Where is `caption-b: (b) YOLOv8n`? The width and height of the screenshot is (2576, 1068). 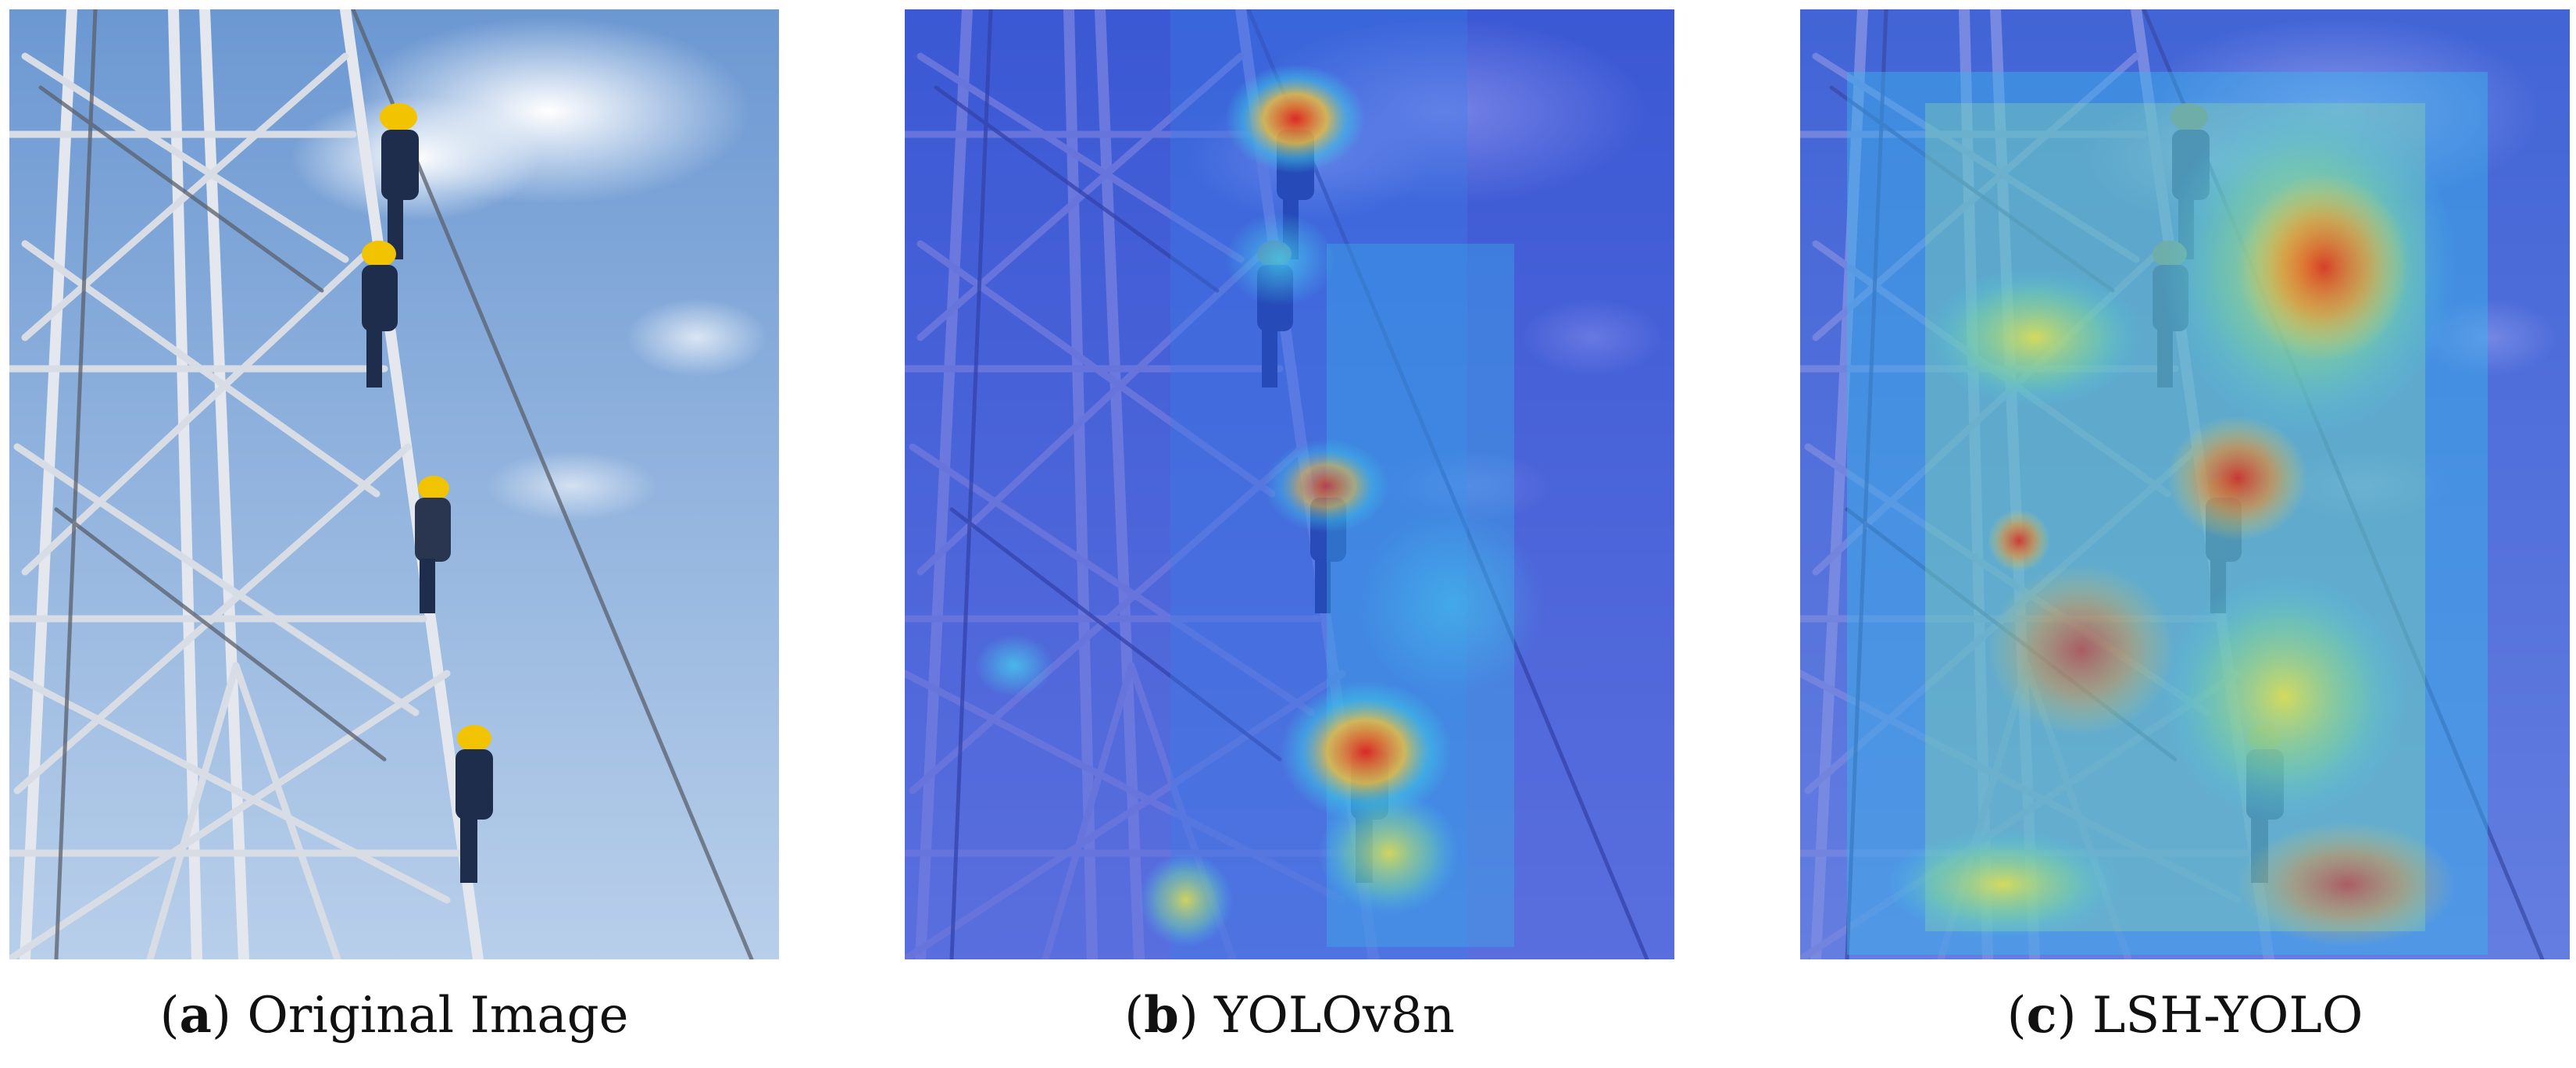 caption-b: (b) YOLOv8n is located at coordinates (1289, 1015).